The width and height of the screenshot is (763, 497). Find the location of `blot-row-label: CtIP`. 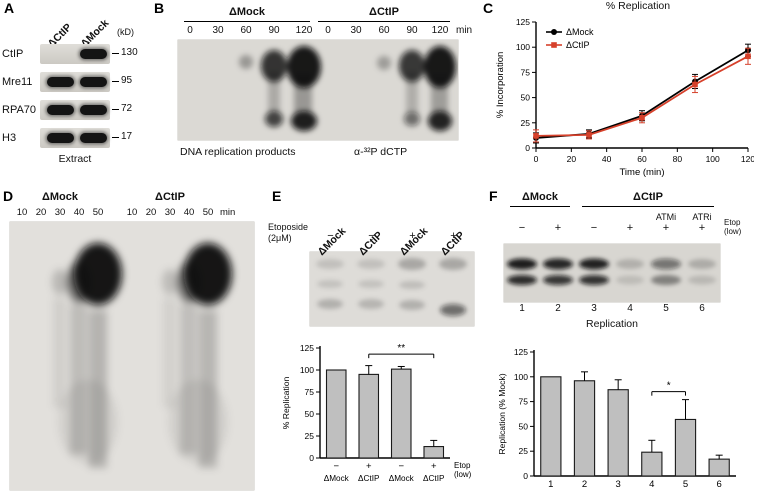

blot-row-label: CtIP is located at coordinates (13, 54).